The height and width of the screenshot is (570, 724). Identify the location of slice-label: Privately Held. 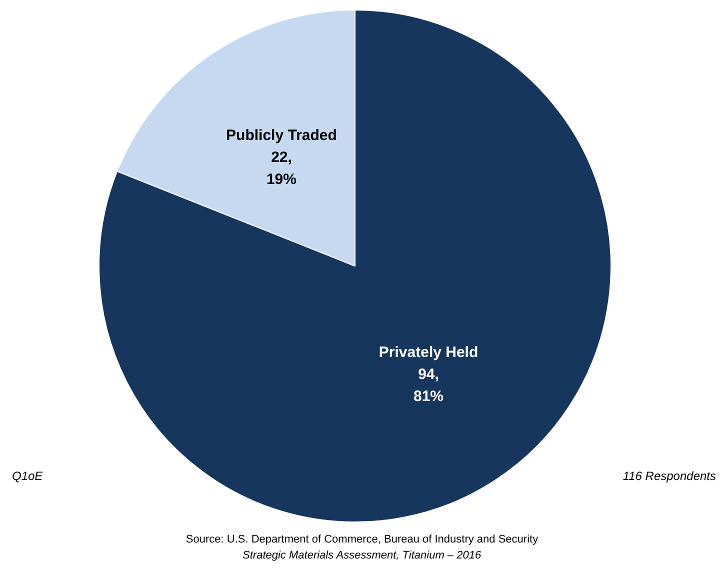
(428, 352).